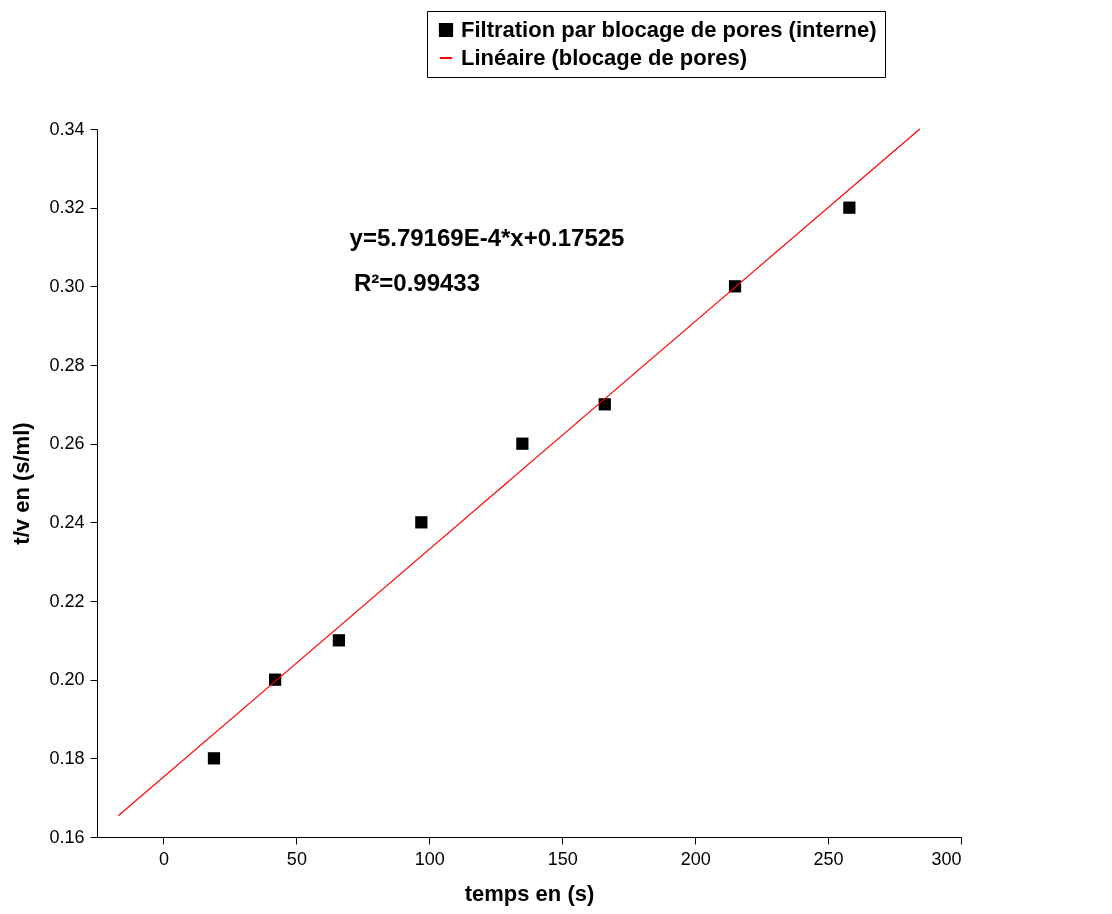 The height and width of the screenshot is (914, 1112). I want to click on y-tick-label: 0.24, so click(67, 521).